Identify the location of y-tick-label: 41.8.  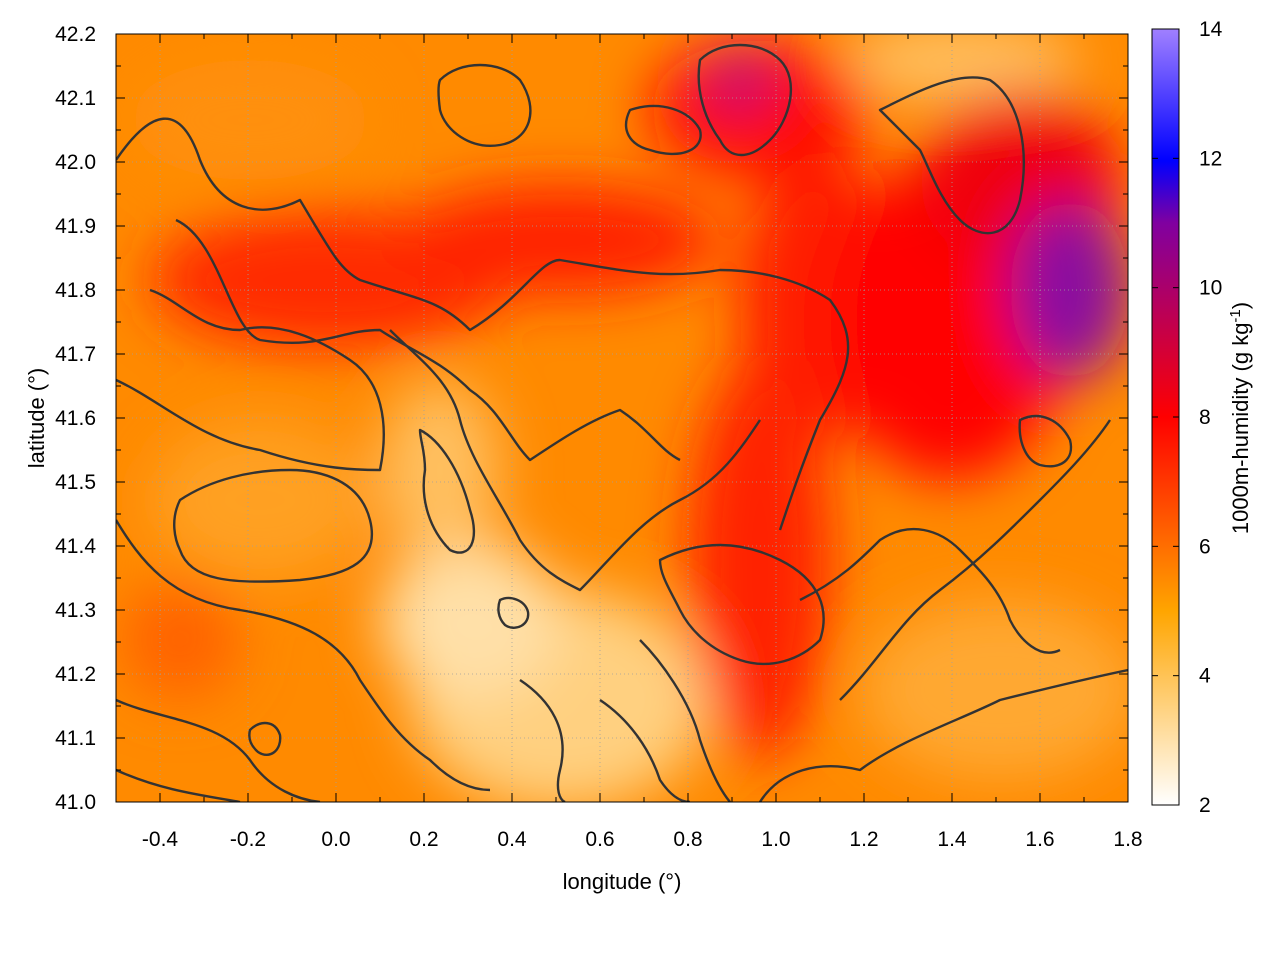
(75, 290).